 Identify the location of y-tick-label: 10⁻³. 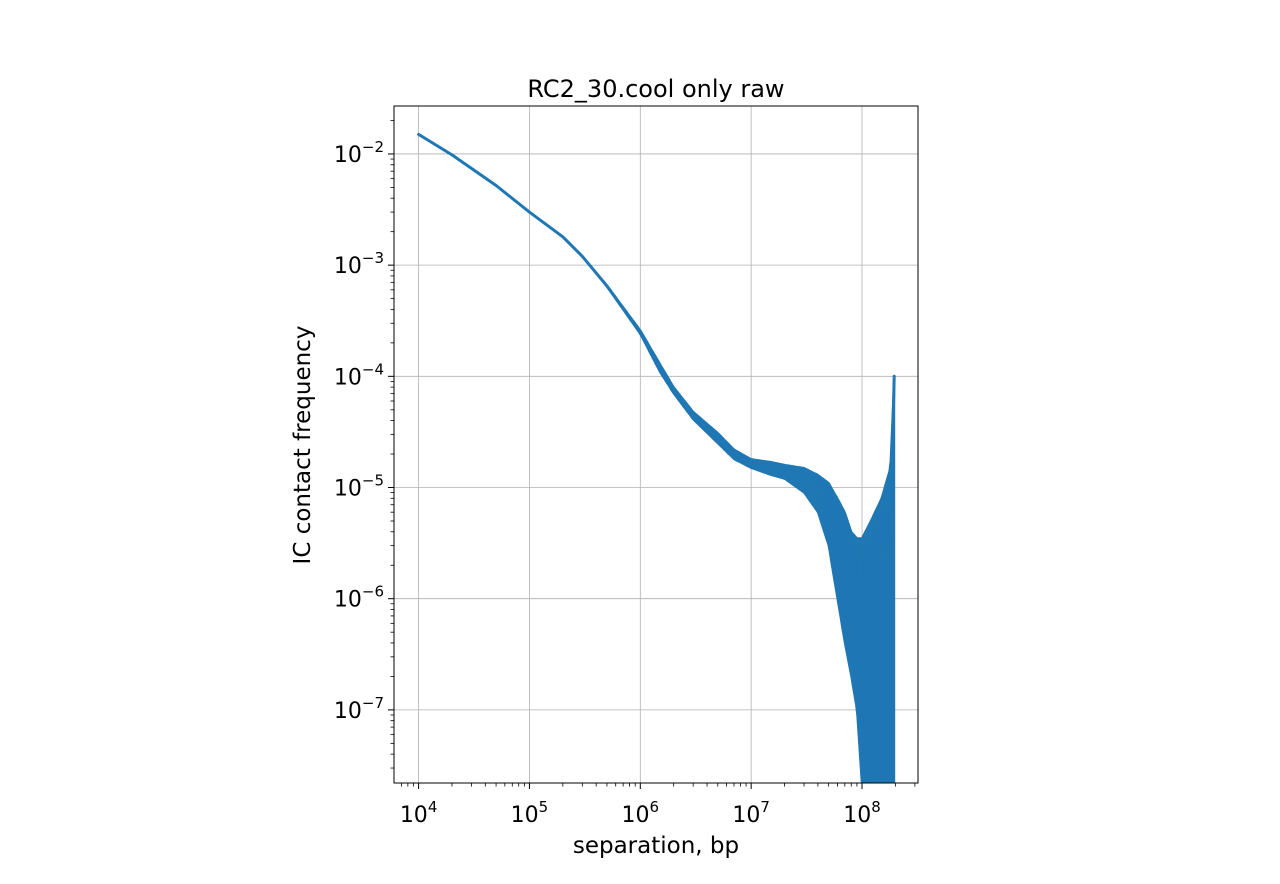
(359, 264).